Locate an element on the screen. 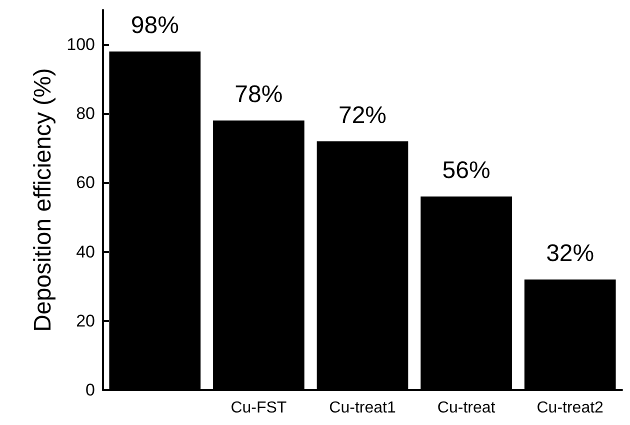 Image resolution: width=630 pixels, height=425 pixels. y-axis-title: Deposition efficiency (%) is located at coordinates (43, 200).